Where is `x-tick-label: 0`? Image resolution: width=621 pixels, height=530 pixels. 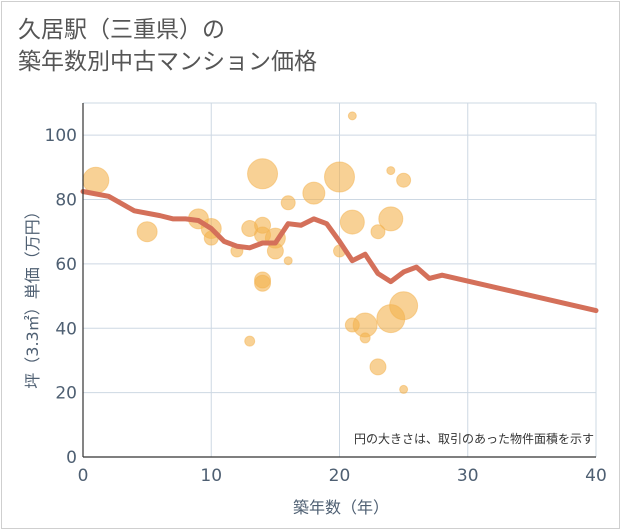
x-tick-label: 0 is located at coordinates (83, 476).